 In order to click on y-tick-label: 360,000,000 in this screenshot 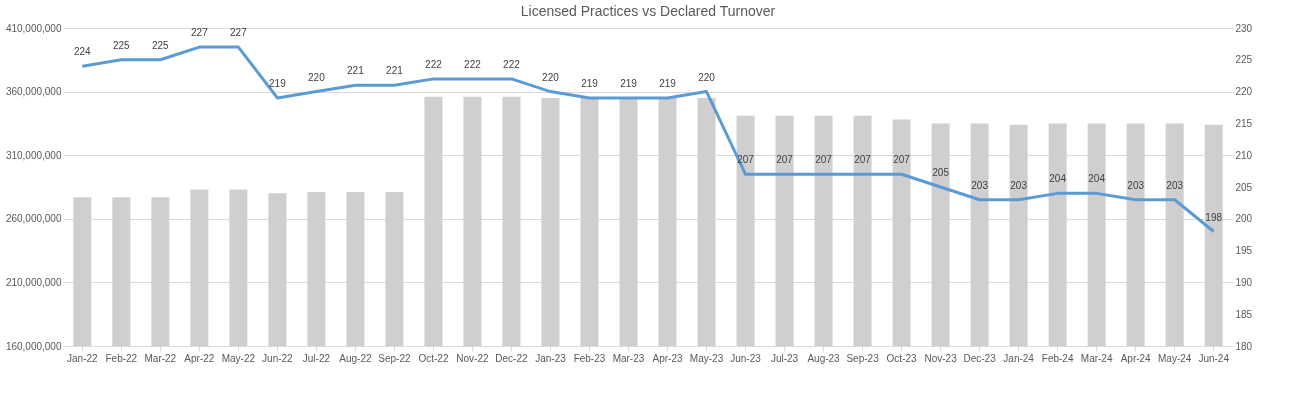, I will do `click(33, 92)`.